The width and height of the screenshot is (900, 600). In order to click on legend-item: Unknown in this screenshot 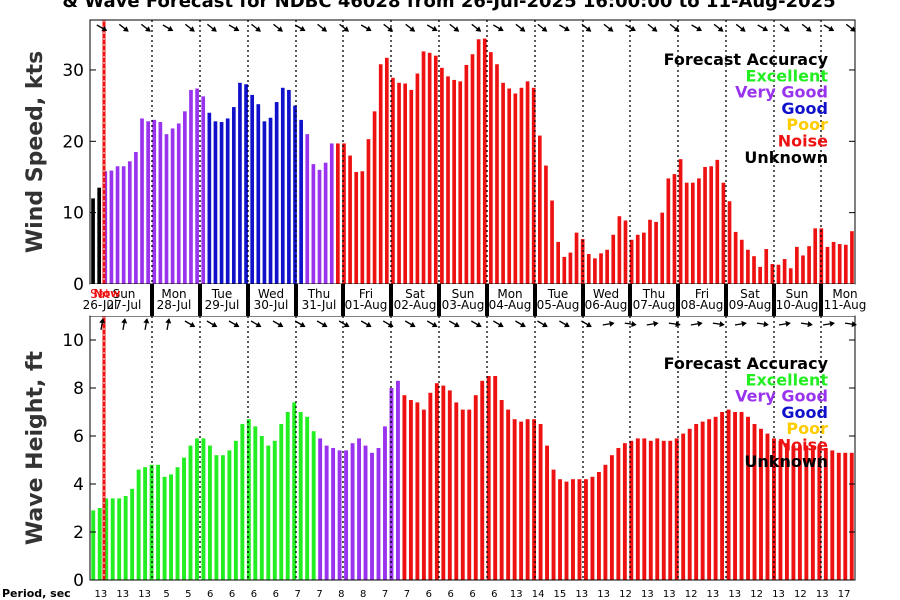, I will do `click(786, 461)`.